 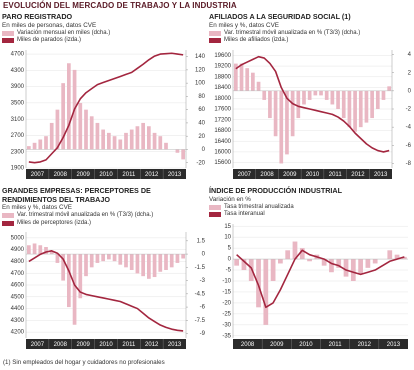 I want to click on y-tick-label: 16400, so click(x=222, y=141).